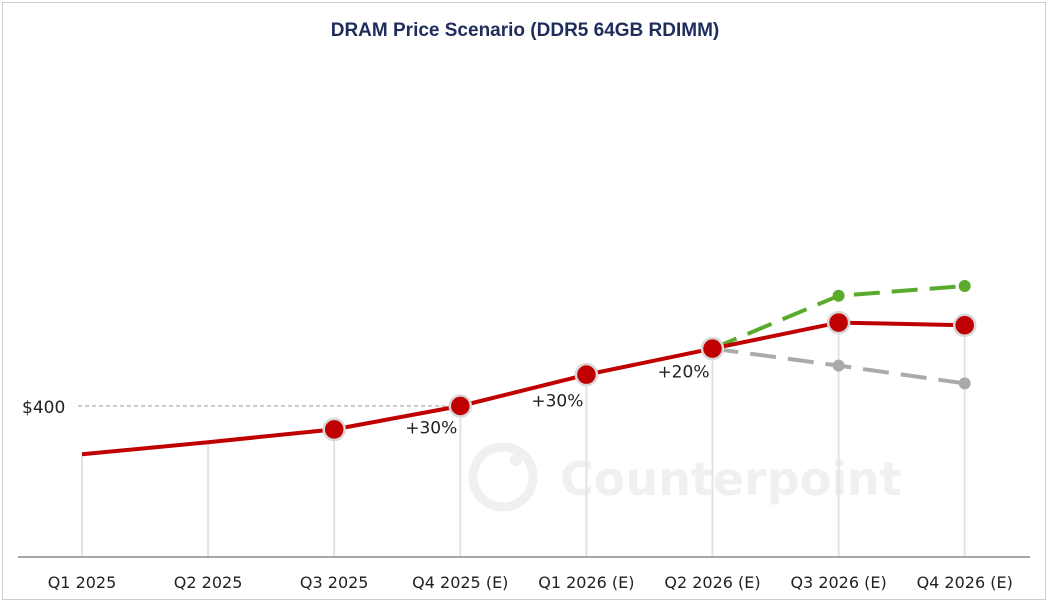  I want to click on growth-annotation-2: +20%, so click(683, 373).